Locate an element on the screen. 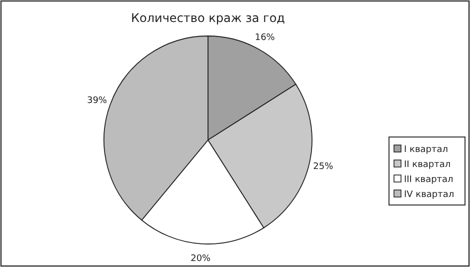 This screenshot has width=470, height=267. data-label: 25% is located at coordinates (323, 167).